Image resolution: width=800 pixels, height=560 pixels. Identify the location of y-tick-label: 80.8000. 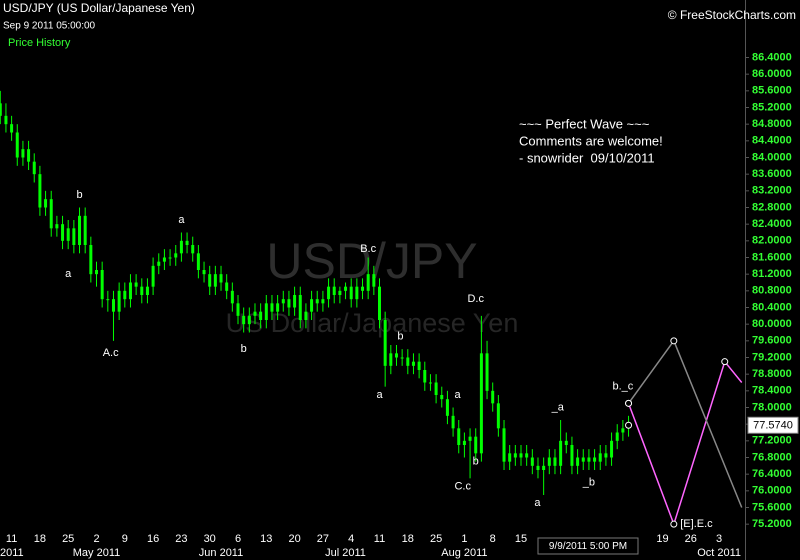
(772, 291).